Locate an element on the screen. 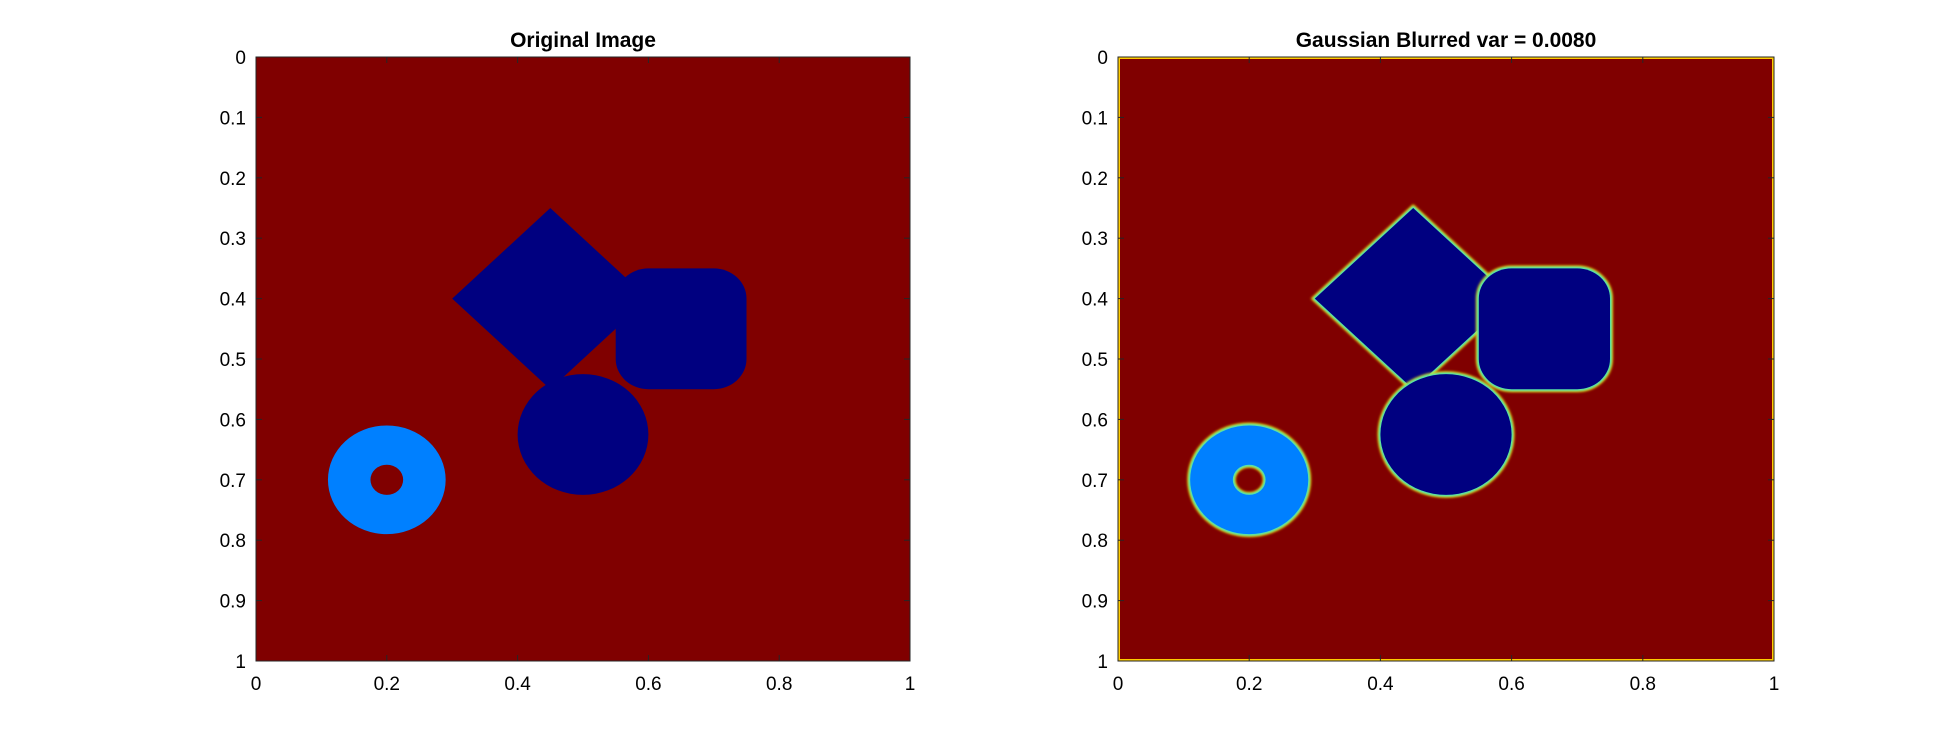  left-y-tick-label: 0 is located at coordinates (240, 58).